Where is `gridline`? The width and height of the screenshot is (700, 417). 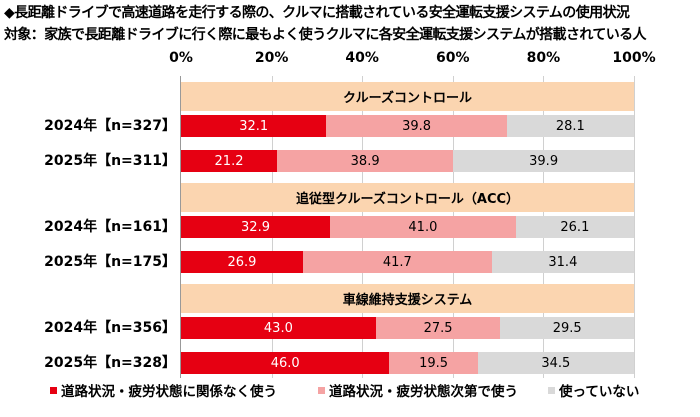 gridline is located at coordinates (634, 227).